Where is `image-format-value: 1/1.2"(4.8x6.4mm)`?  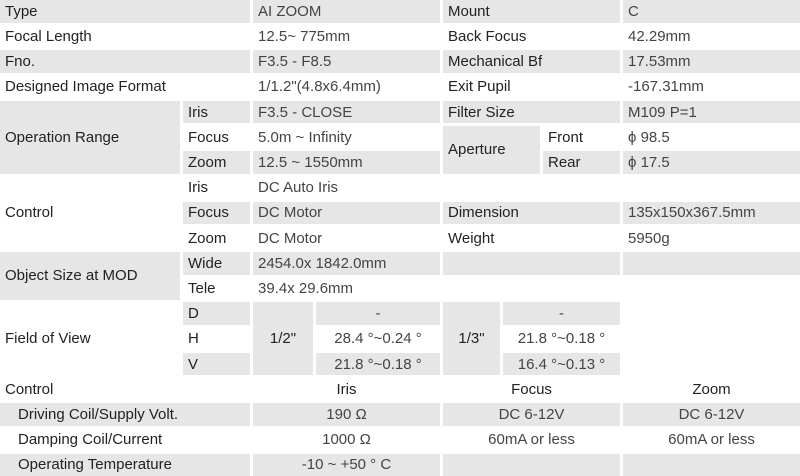 image-format-value: 1/1.2"(4.8x6.4mm) is located at coordinates (319, 87).